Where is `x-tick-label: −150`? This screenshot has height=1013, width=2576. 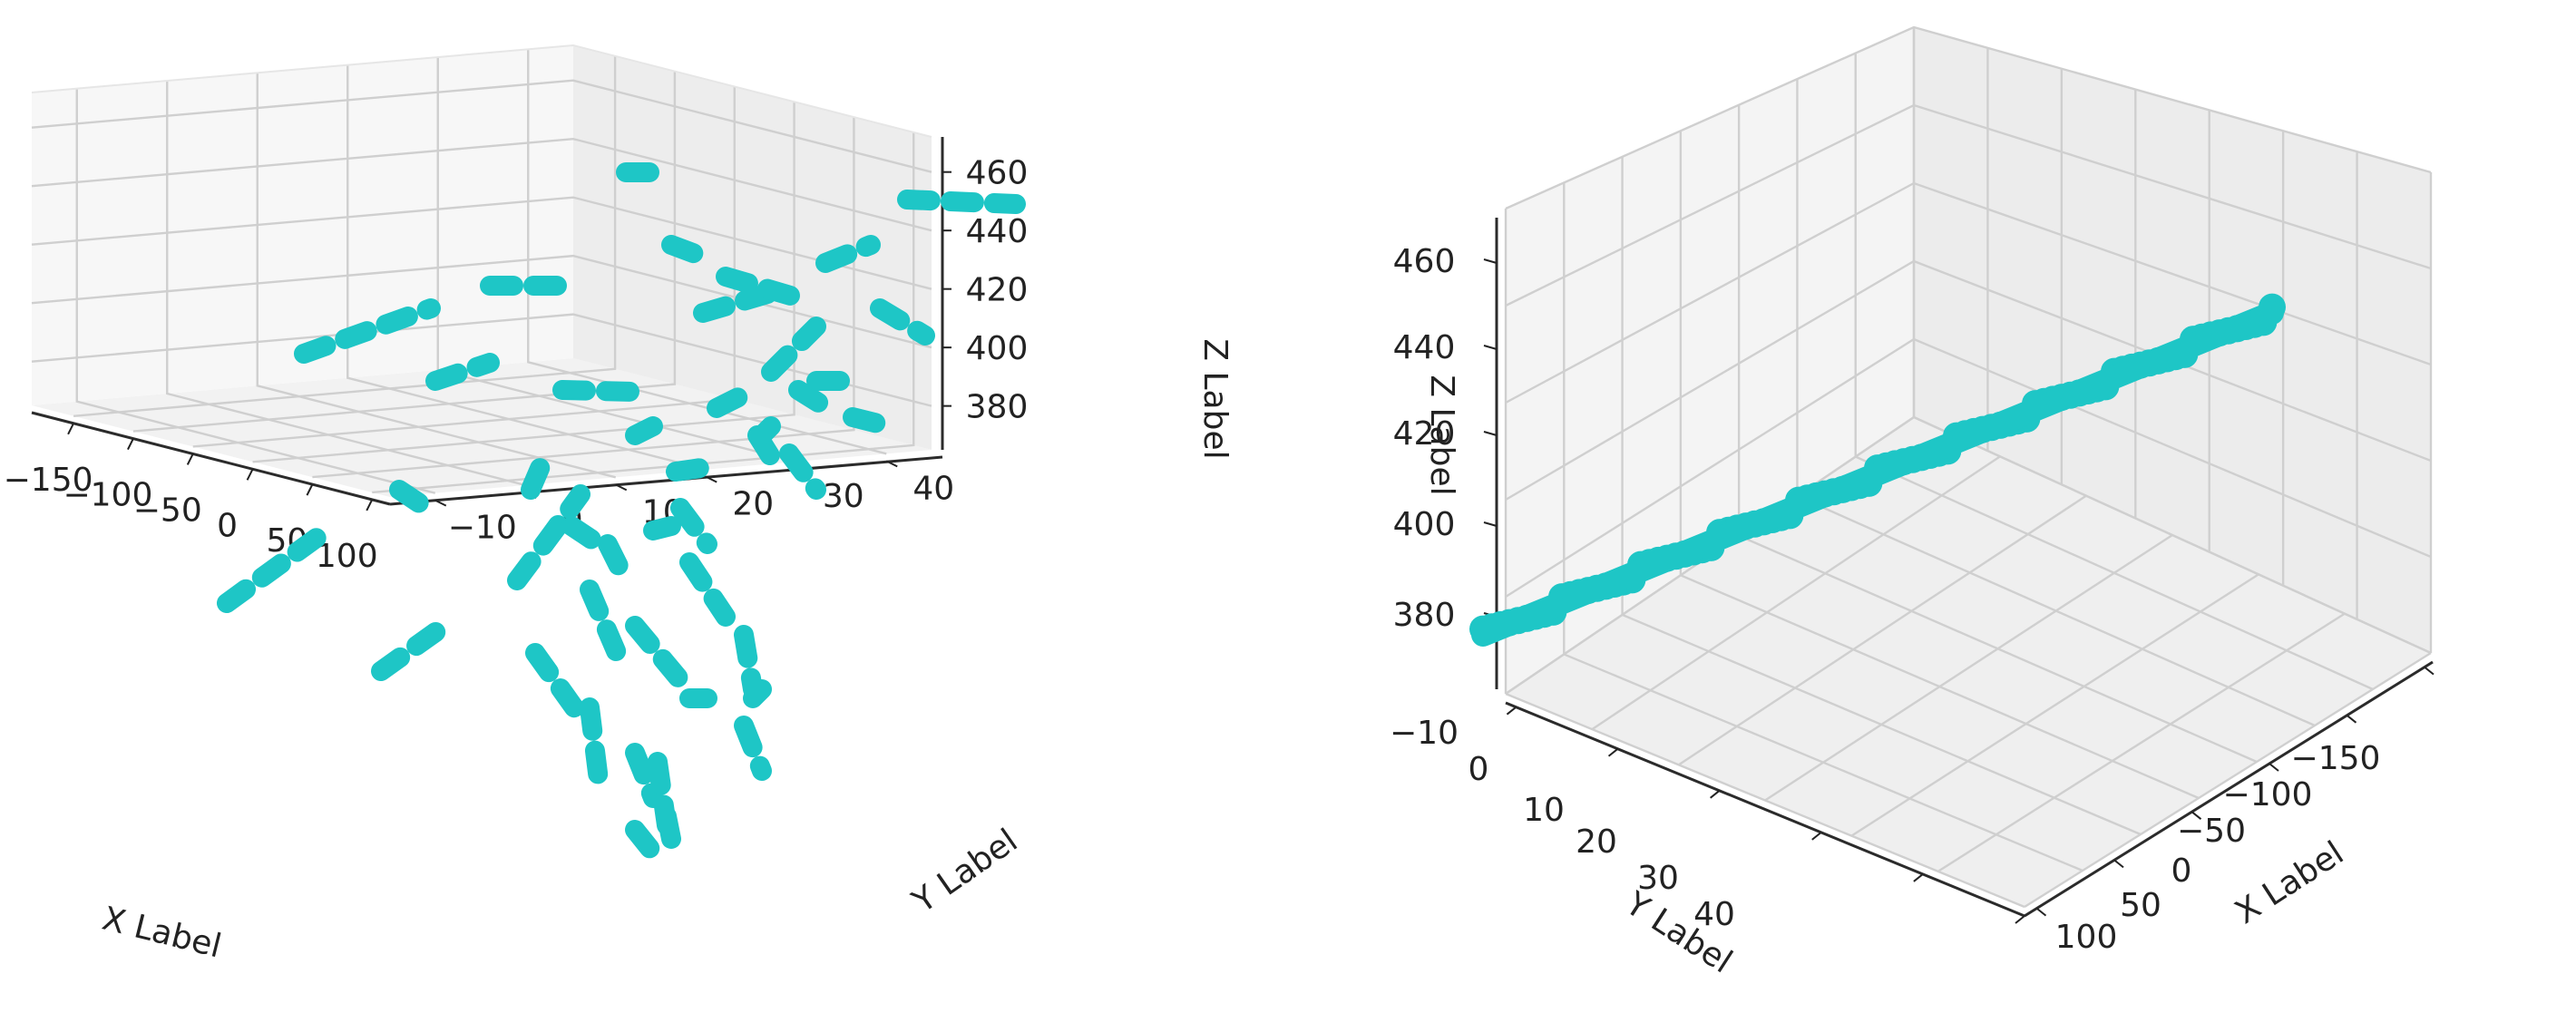
x-tick-label: −150 is located at coordinates (48, 480).